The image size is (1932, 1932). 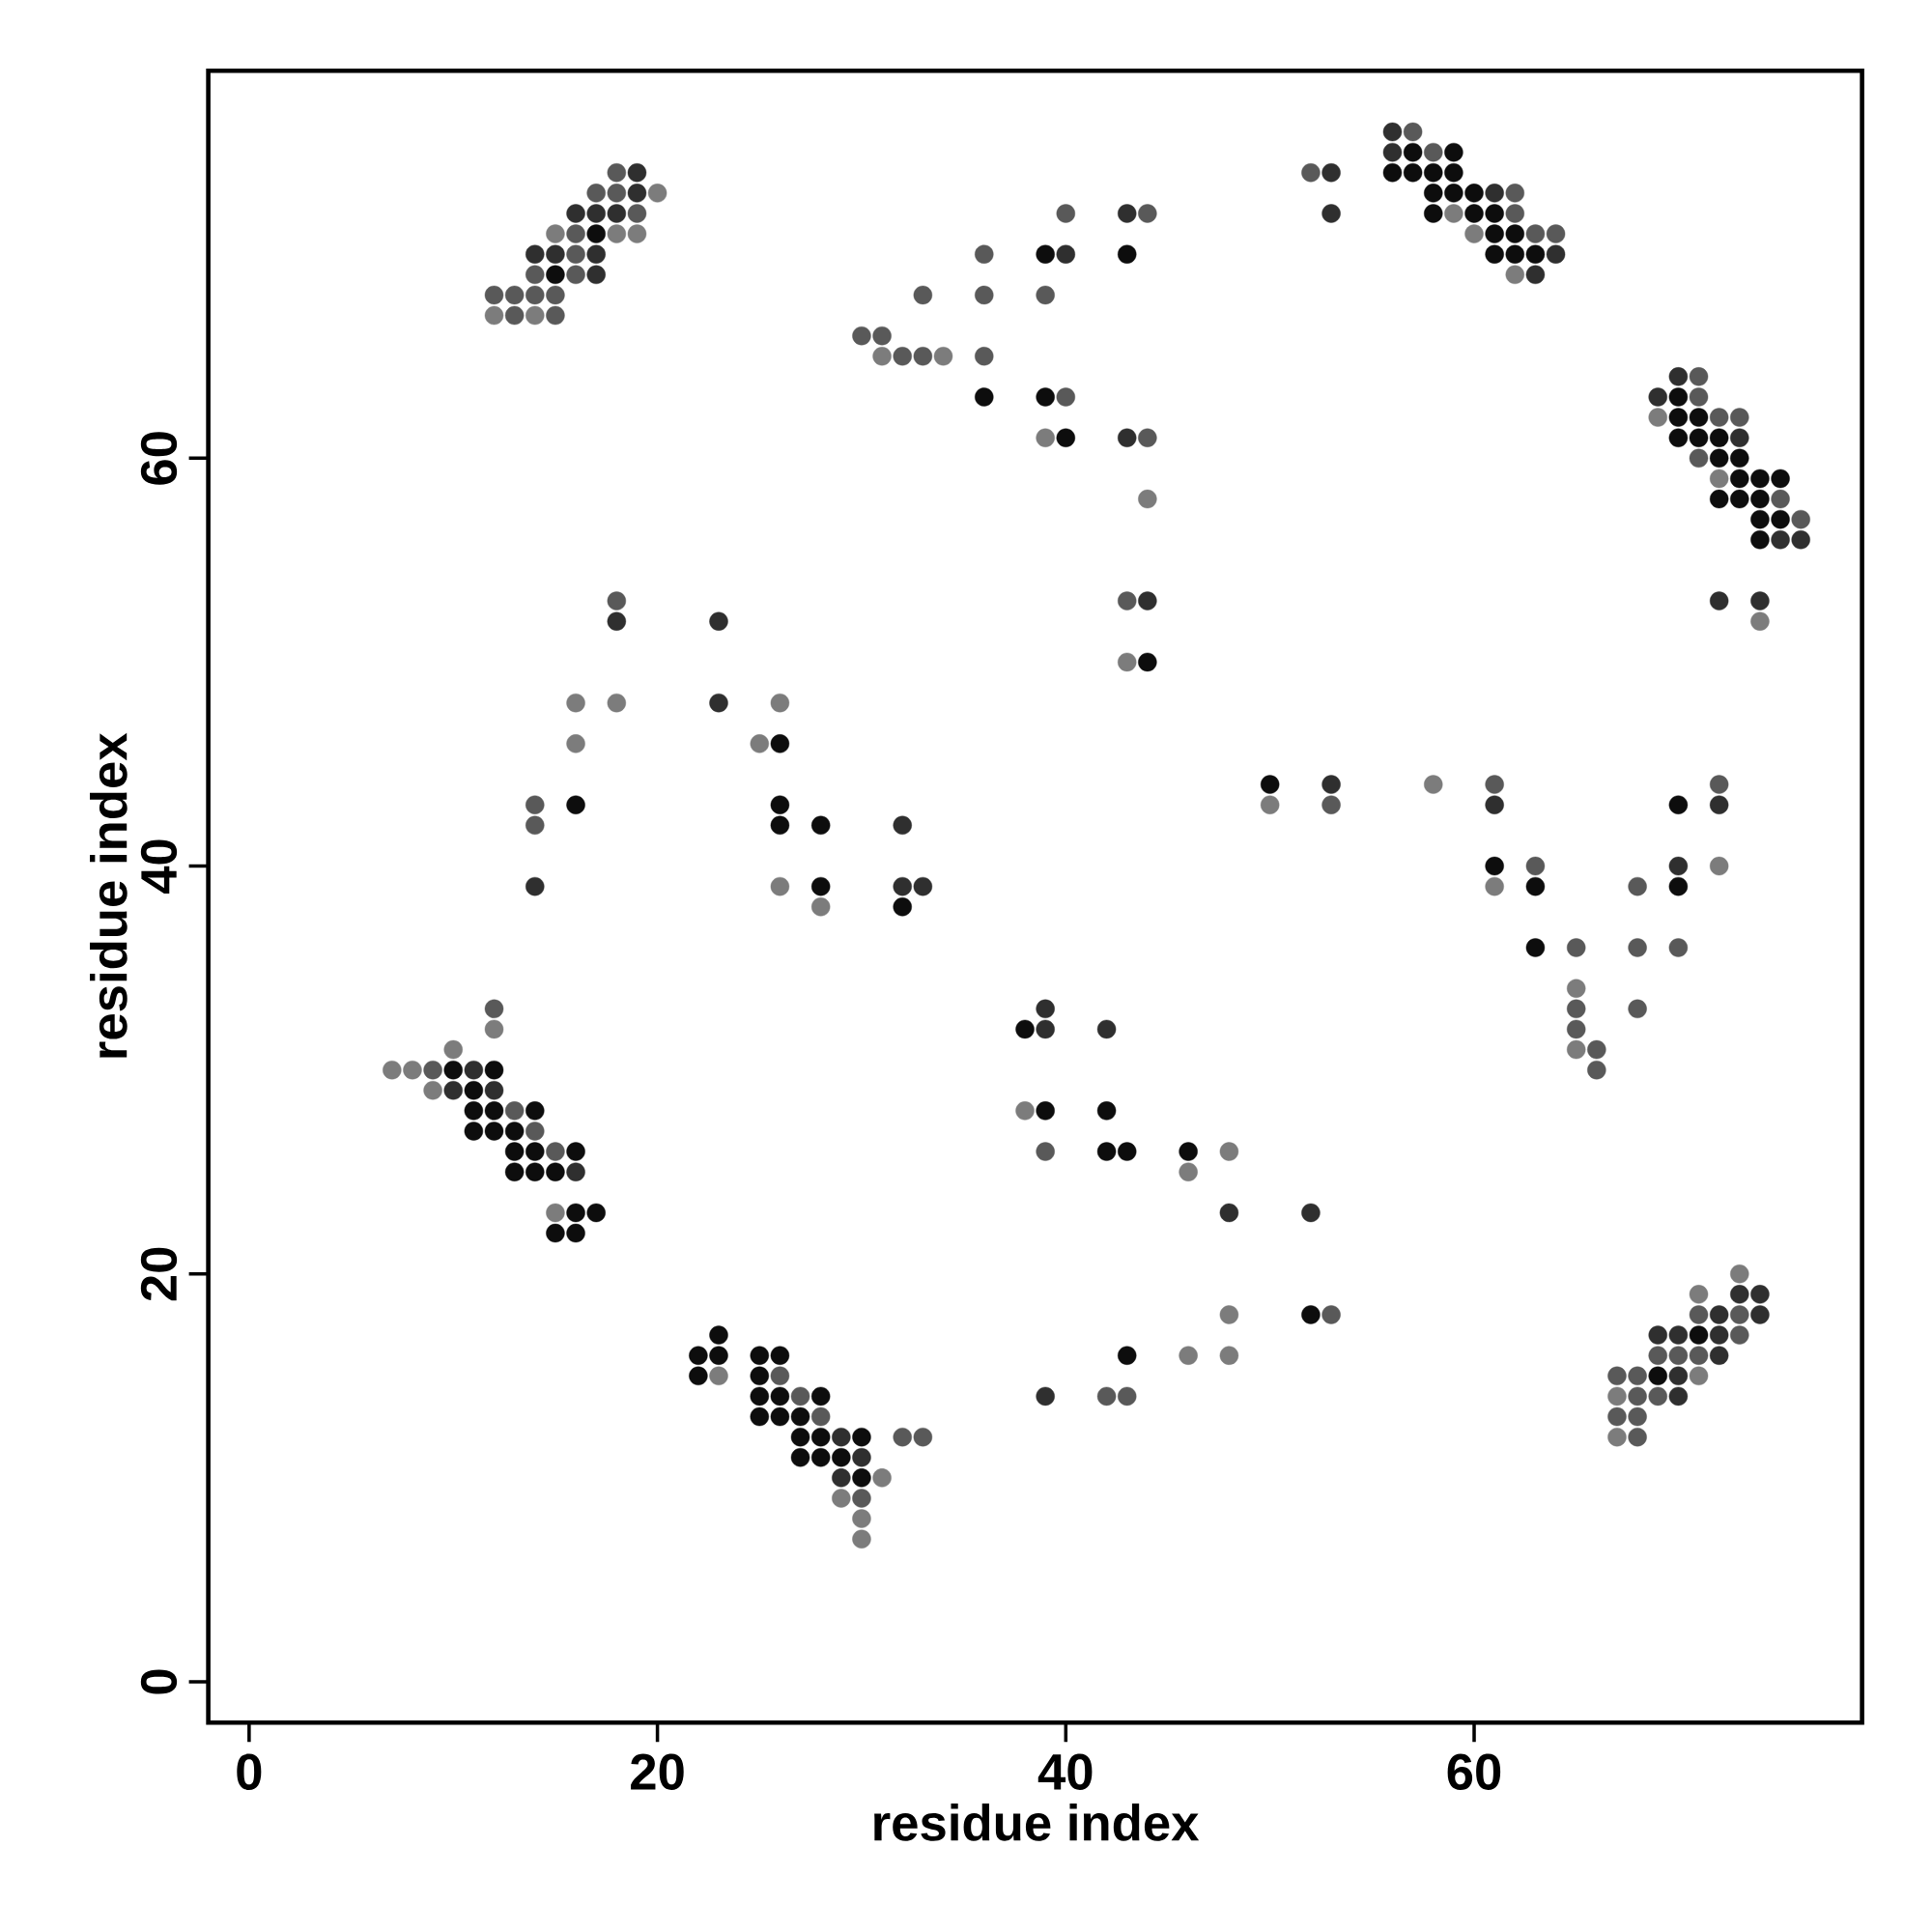 I want to click on y-axis-title: residue index, so click(x=109, y=895).